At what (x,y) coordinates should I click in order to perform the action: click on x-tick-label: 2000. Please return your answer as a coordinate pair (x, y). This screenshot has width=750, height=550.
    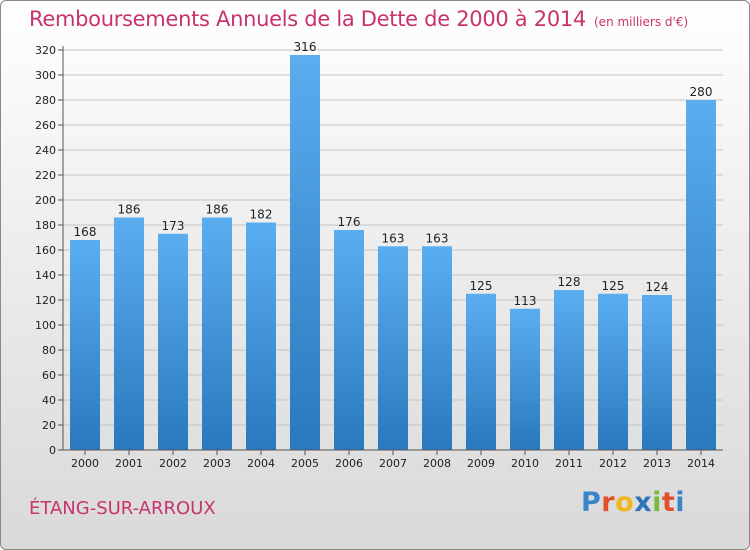
    Looking at the image, I should click on (85, 463).